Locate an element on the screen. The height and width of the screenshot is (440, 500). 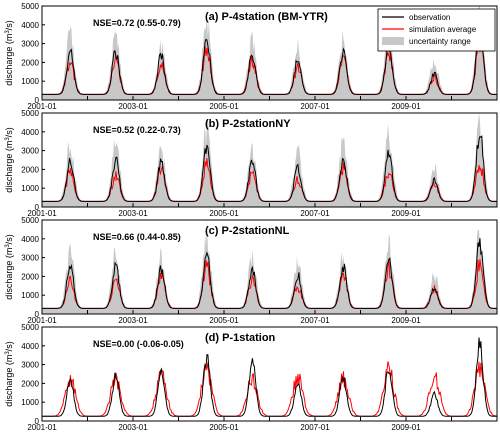
legend-label: simulation average is located at coordinates (443, 29).